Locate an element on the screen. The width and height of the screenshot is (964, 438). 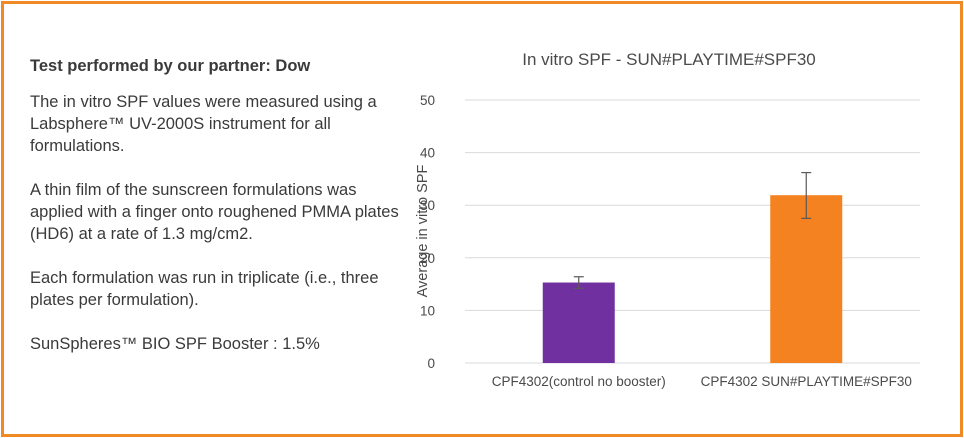
y-tick-label: 40 is located at coordinates (427, 153).